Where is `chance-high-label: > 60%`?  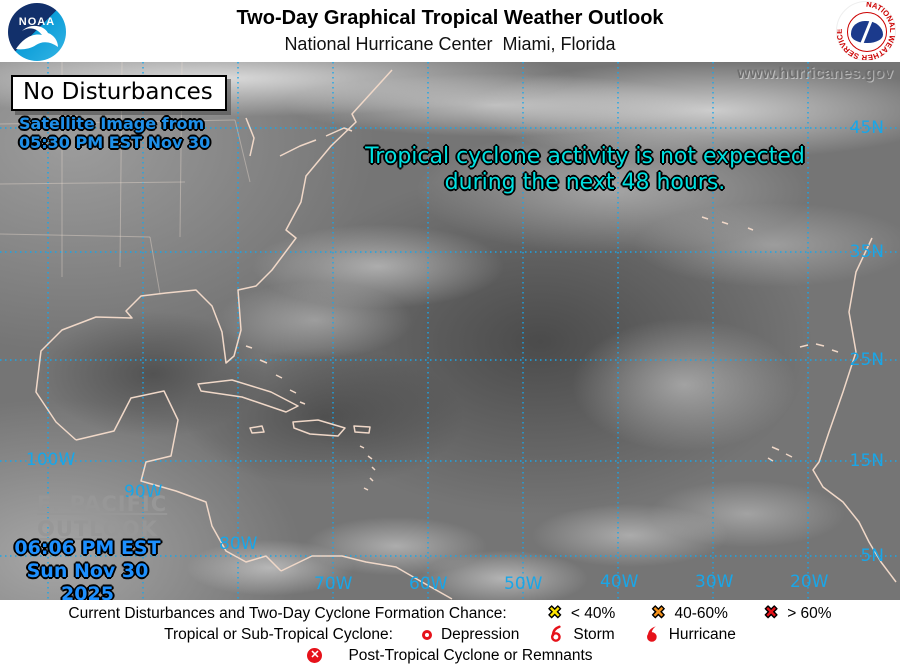 chance-high-label: > 60% is located at coordinates (809, 613).